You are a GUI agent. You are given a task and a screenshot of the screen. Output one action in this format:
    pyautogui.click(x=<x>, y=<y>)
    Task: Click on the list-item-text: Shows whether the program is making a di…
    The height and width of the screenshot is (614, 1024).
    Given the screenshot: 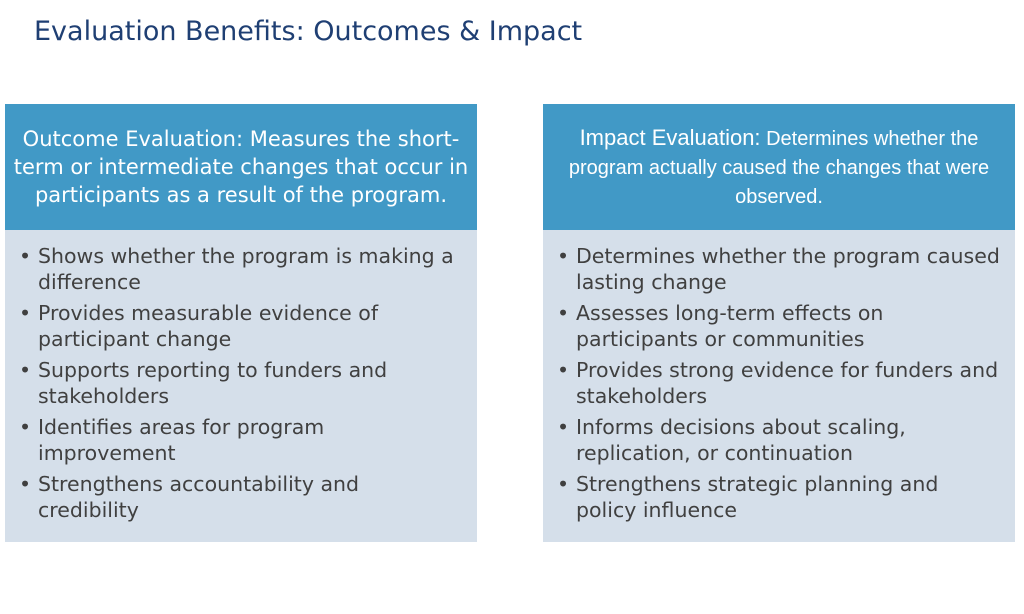 What is the action you would take?
    pyautogui.click(x=246, y=269)
    